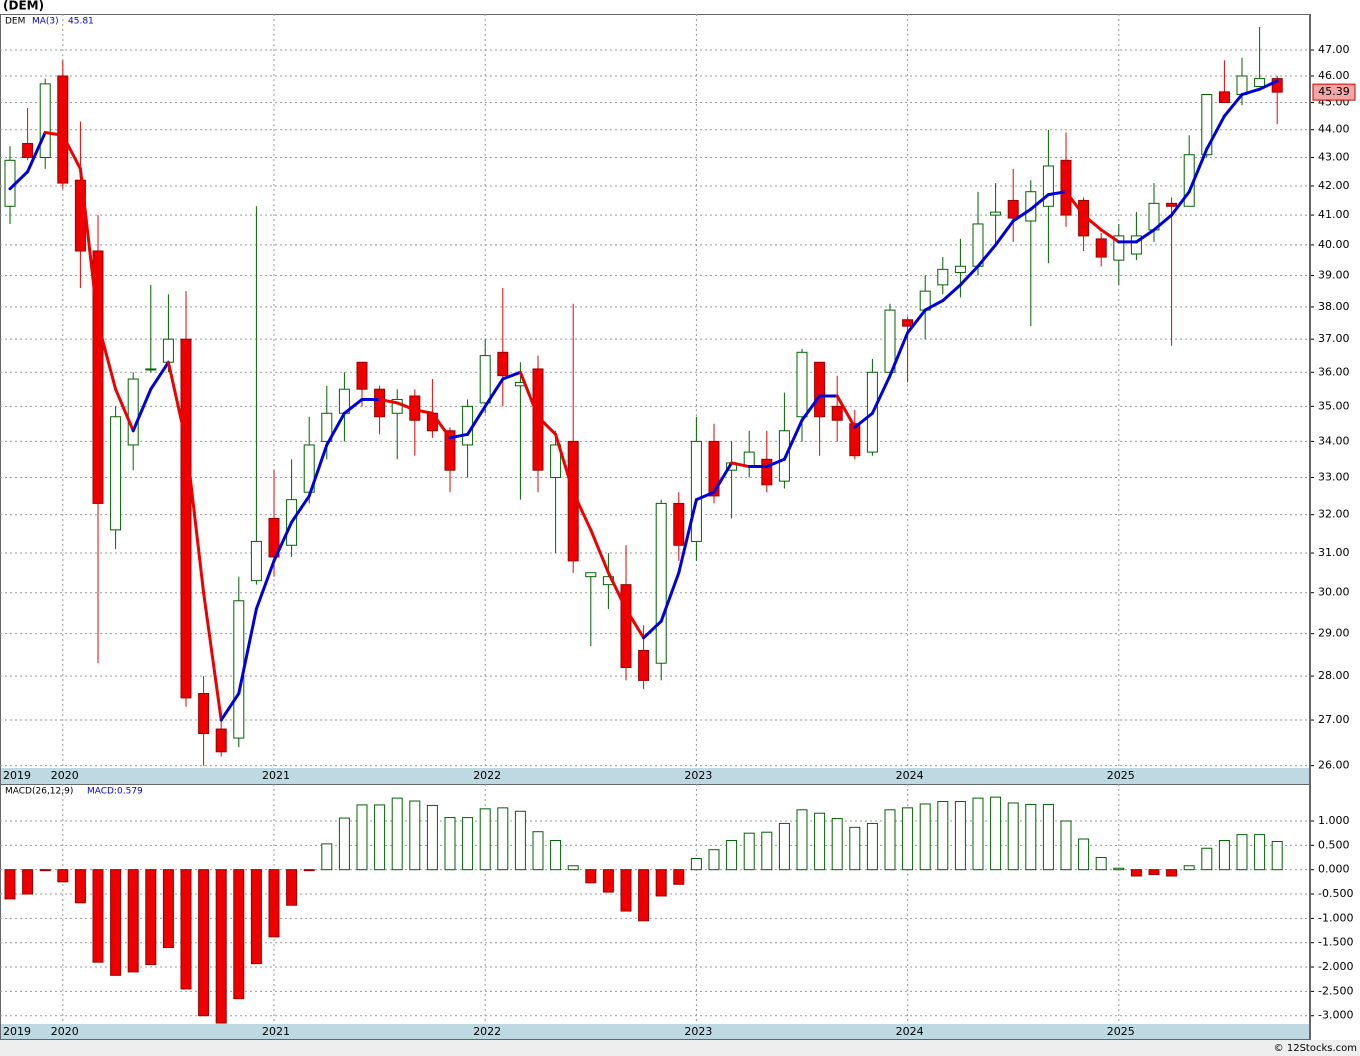  Describe the element at coordinates (1334, 844) in the screenshot. I see `y-tick-label: 0.500` at that location.